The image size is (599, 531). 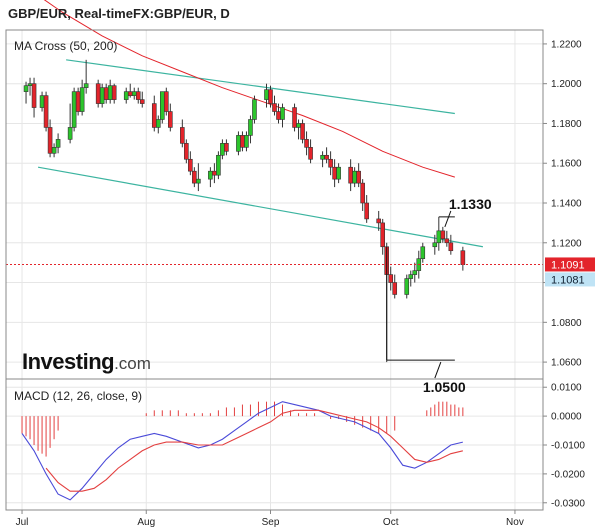 I want to click on price-tick-label: 1.2200, so click(x=566, y=44).